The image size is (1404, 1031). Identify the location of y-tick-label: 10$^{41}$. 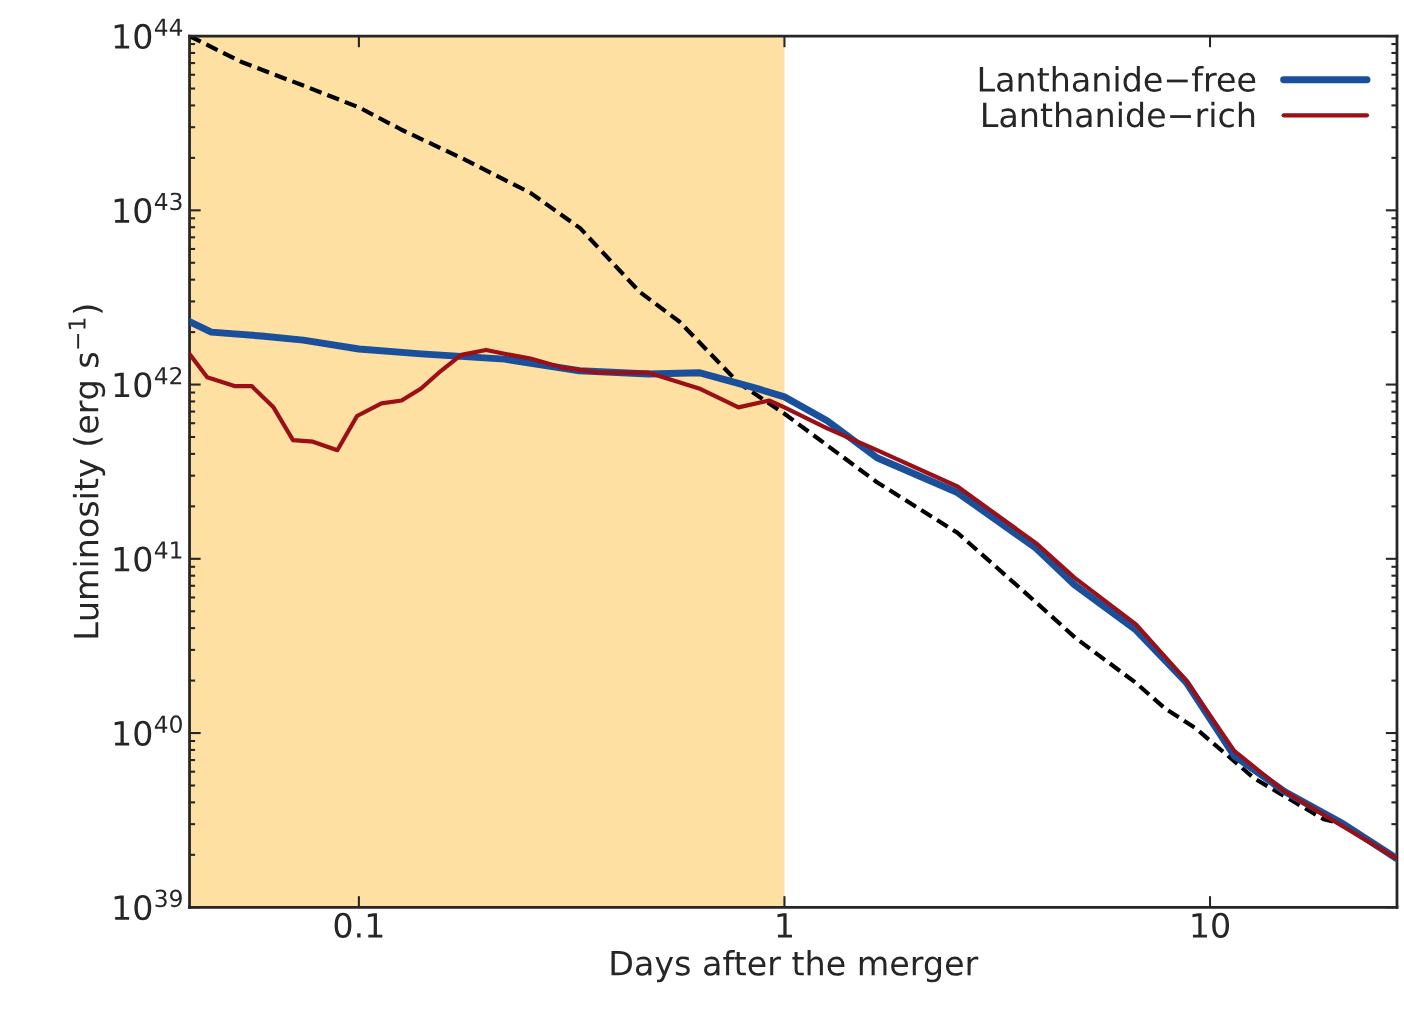
(148, 556).